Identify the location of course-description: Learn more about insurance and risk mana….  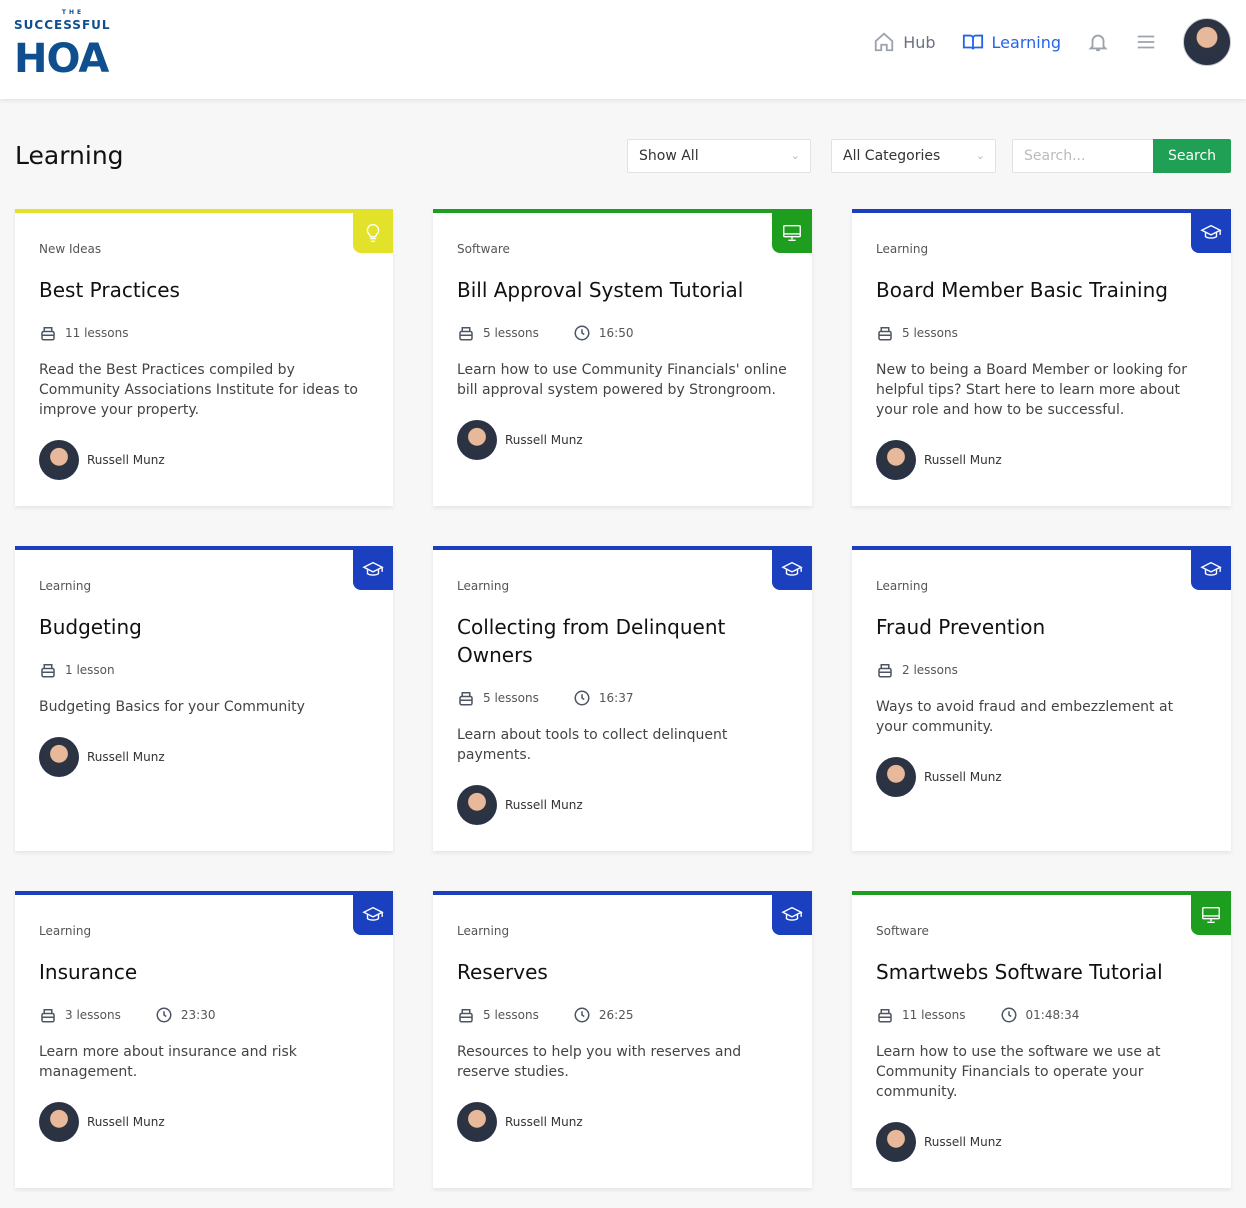
(168, 1062).